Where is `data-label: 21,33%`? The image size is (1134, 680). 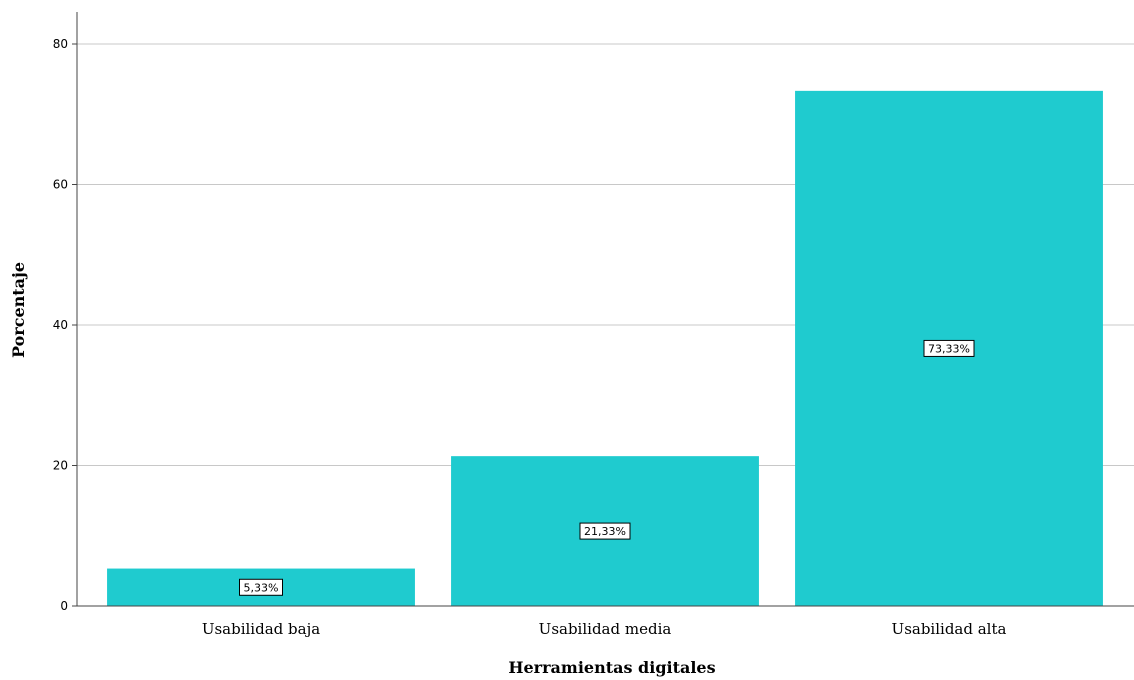
data-label: 21,33% is located at coordinates (605, 531).